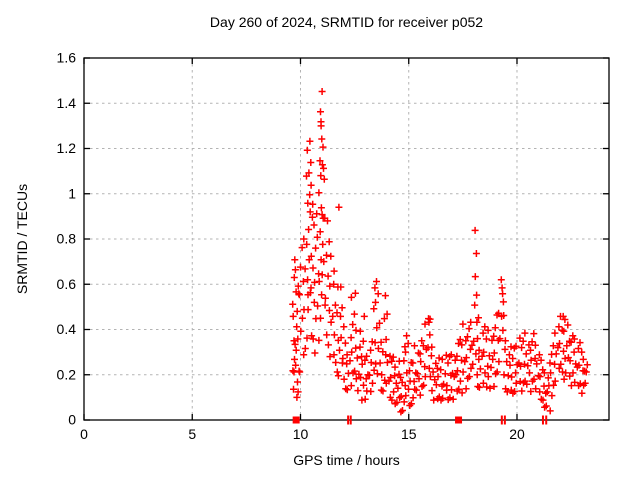 Image resolution: width=640 pixels, height=480 pixels. Describe the element at coordinates (22, 239) in the screenshot. I see `y-axis-label: SRMTID / TECUs` at that location.